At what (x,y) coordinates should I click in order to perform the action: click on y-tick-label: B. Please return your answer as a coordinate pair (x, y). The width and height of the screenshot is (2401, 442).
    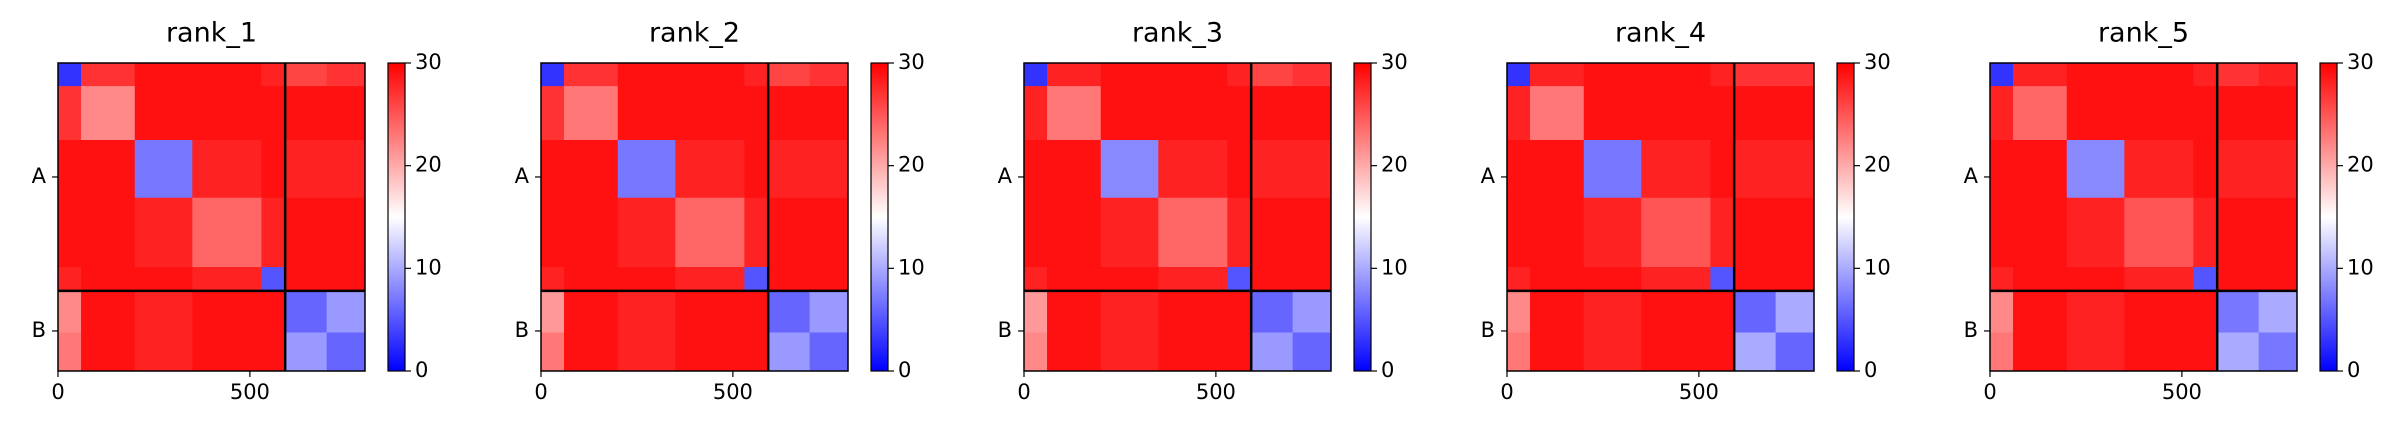
    Looking at the image, I should click on (522, 330).